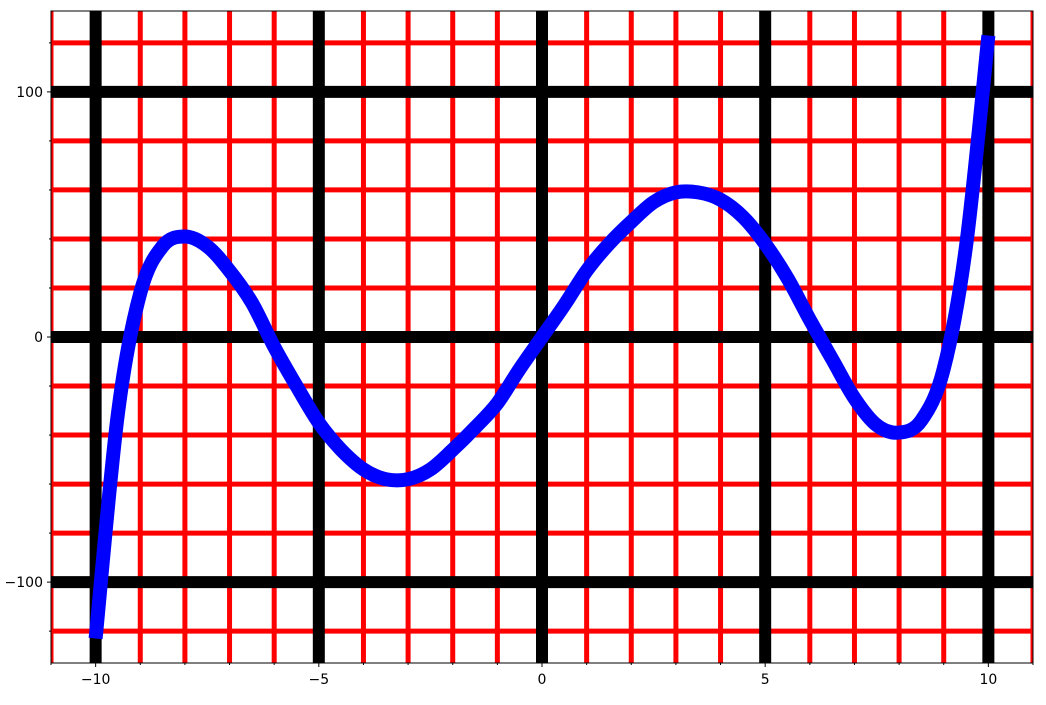 The width and height of the screenshot is (1046, 705). I want to click on x-tick-label: −5, so click(318, 680).